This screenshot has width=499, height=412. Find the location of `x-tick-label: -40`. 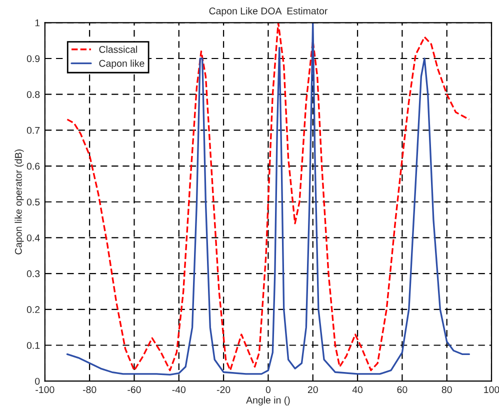

x-tick-label: -40 is located at coordinates (179, 390).